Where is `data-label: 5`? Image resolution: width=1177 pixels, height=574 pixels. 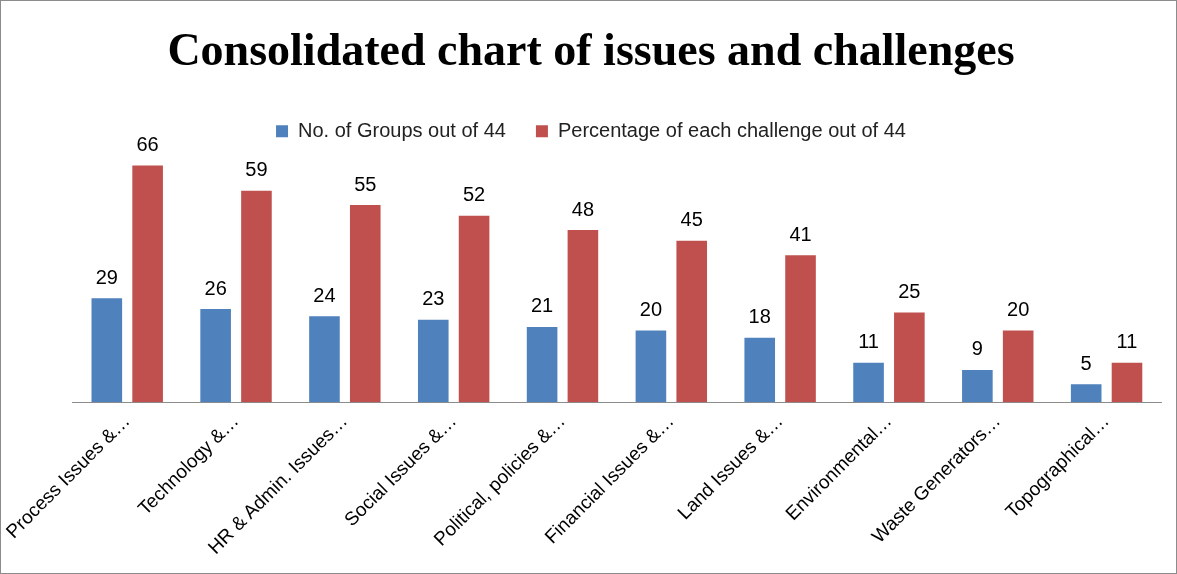 data-label: 5 is located at coordinates (1086, 362).